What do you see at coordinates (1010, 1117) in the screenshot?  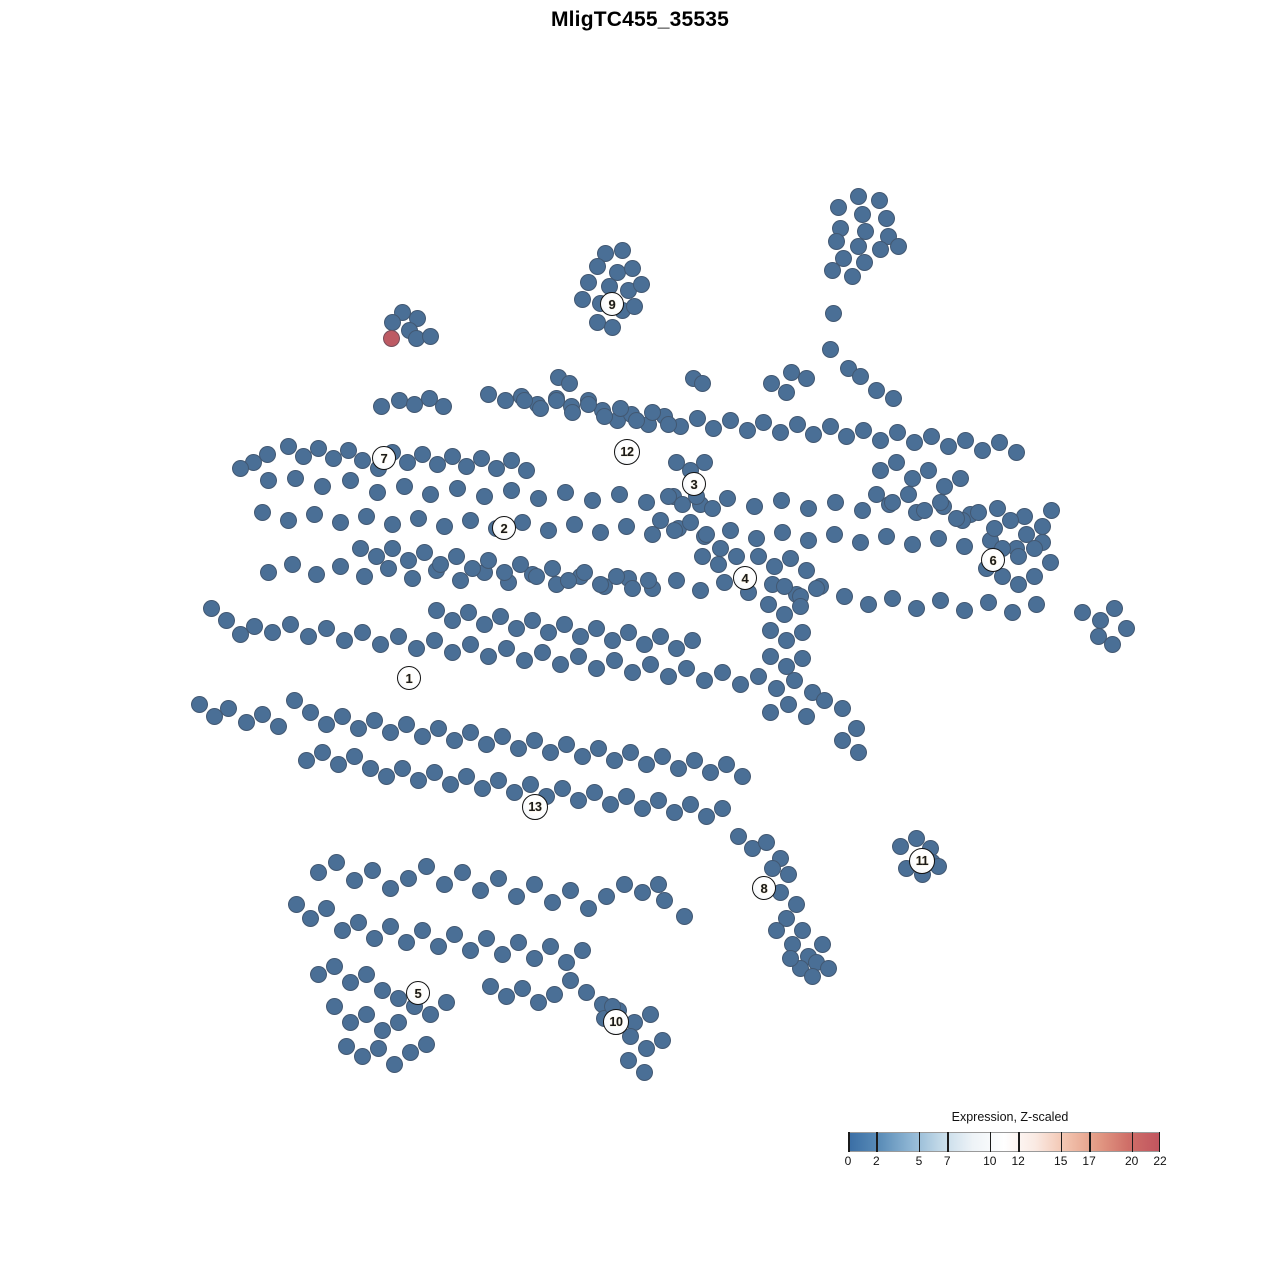 I see `legend-title: Expression, Z-scaled` at bounding box center [1010, 1117].